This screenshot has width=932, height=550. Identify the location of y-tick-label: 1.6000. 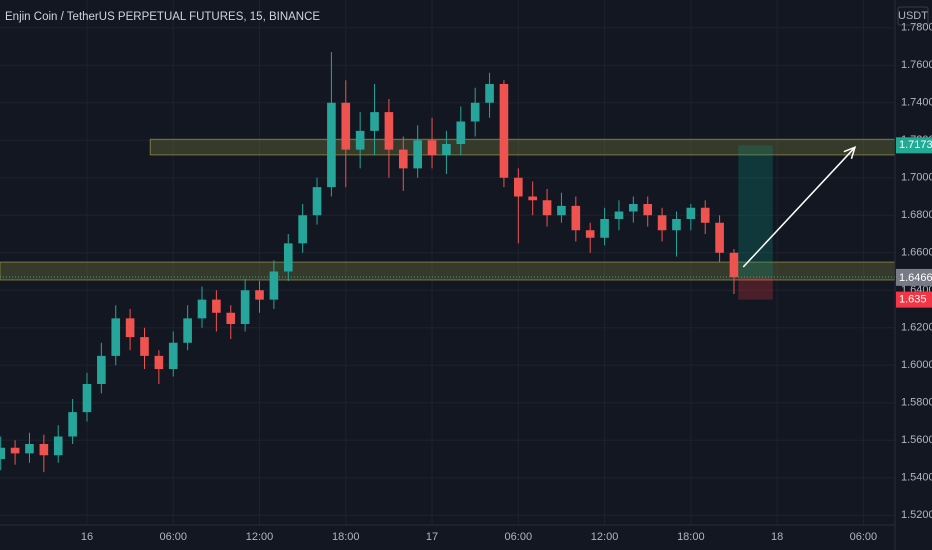
(916, 365).